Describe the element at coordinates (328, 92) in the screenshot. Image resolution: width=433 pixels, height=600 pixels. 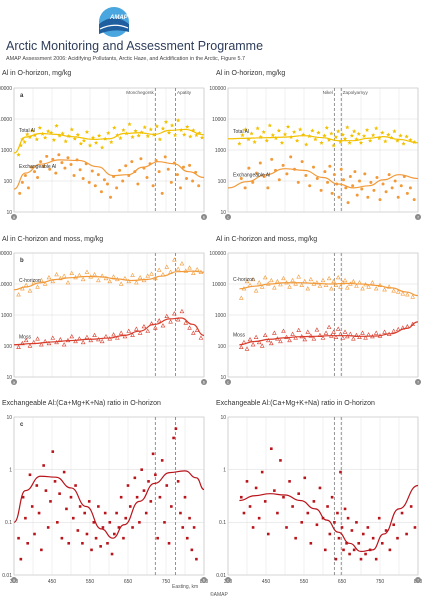
I see `reference-label: Nikel` at that location.